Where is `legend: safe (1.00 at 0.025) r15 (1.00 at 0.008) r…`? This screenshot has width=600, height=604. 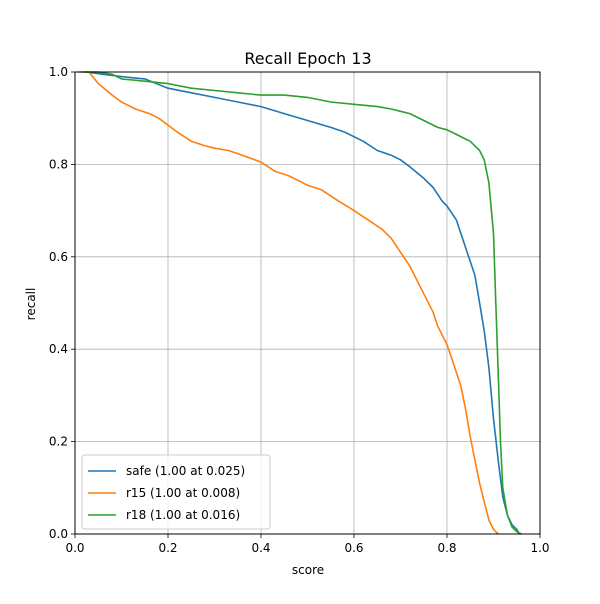
legend: safe (1.00 at 0.025) r15 (1.00 at 0.008) r… is located at coordinates (176, 492).